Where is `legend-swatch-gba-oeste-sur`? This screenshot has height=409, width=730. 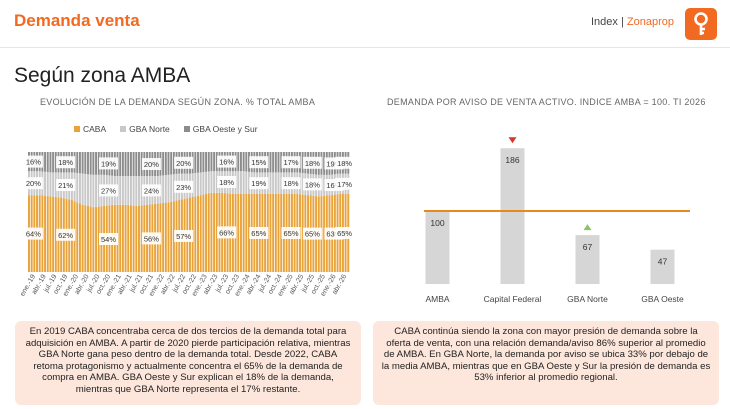
legend-swatch-gba-oeste-sur is located at coordinates (186, 129).